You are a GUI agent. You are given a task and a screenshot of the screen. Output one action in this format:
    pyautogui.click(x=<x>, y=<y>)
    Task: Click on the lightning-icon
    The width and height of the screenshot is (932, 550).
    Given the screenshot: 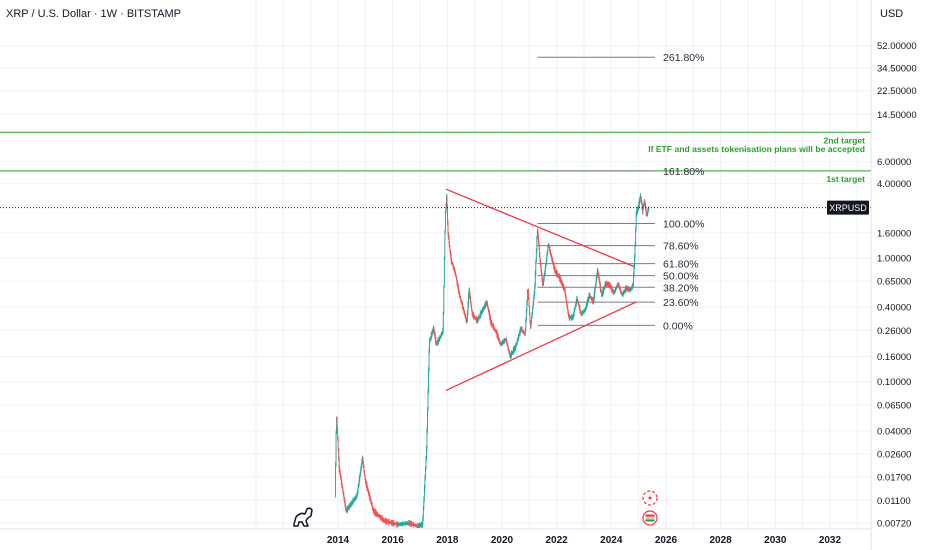 What is the action you would take?
    pyautogui.click(x=650, y=498)
    